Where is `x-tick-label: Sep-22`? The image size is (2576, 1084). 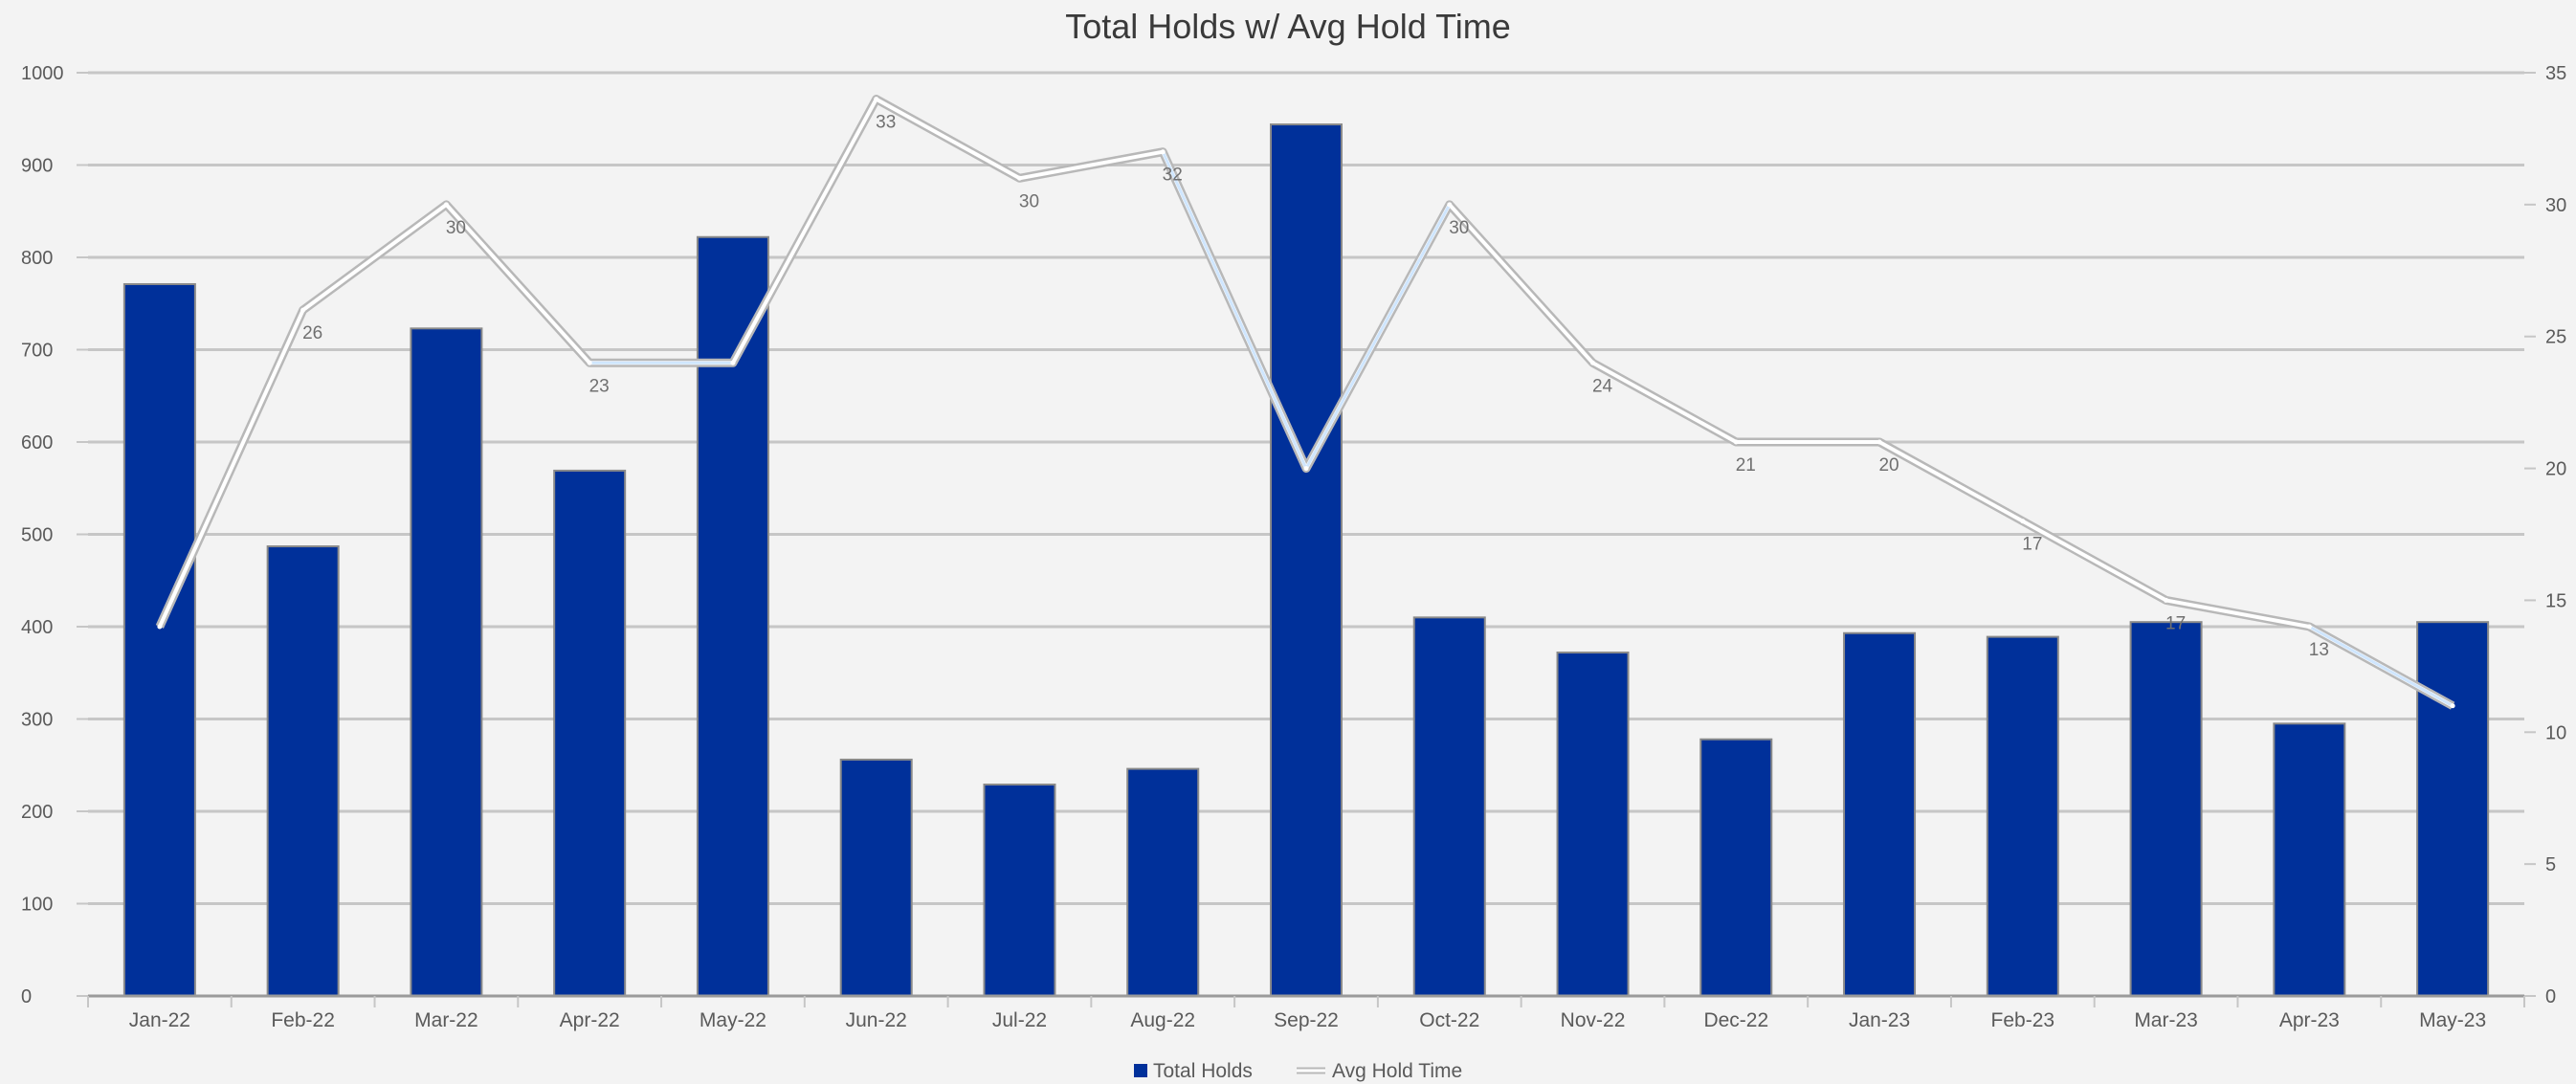
x-tick-label: Sep-22 is located at coordinates (1306, 1020).